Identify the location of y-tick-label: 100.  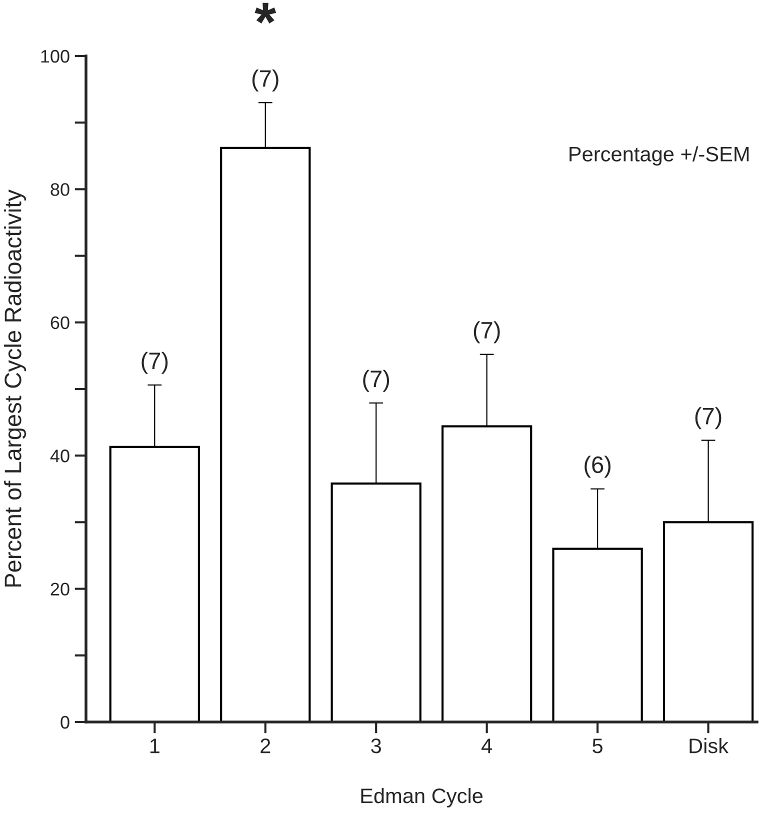
(55, 56).